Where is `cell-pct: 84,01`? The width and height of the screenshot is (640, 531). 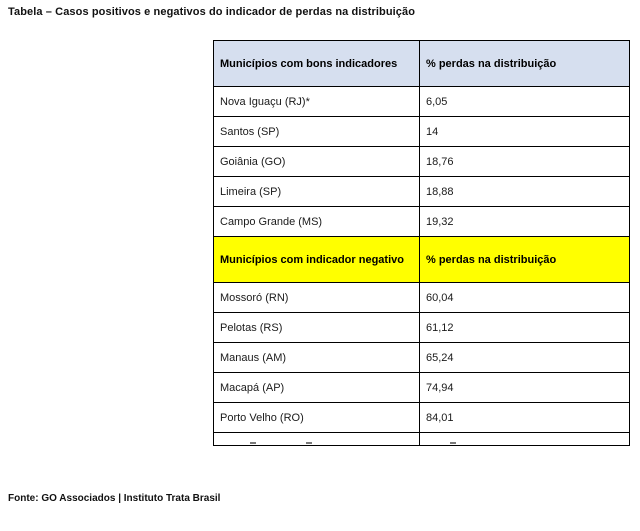
cell-pct: 84,01 is located at coordinates (524, 417).